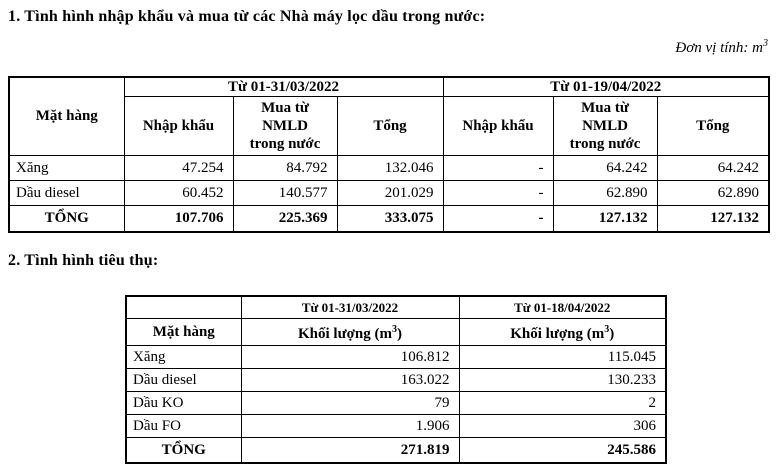  I want to click on table1-subheader-total-2: Tổng, so click(713, 126).